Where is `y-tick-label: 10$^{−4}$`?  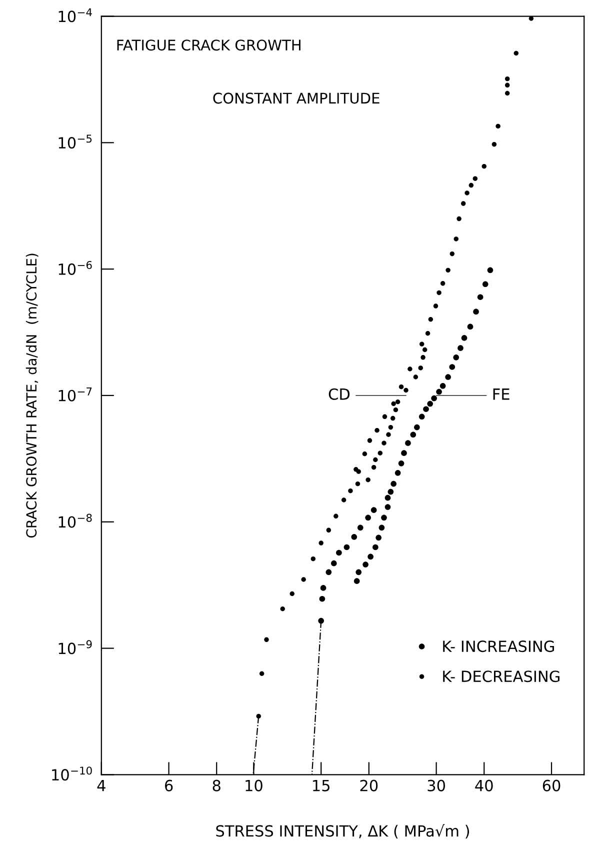
y-tick-label: 10$^{−4}$ is located at coordinates (75, 15).